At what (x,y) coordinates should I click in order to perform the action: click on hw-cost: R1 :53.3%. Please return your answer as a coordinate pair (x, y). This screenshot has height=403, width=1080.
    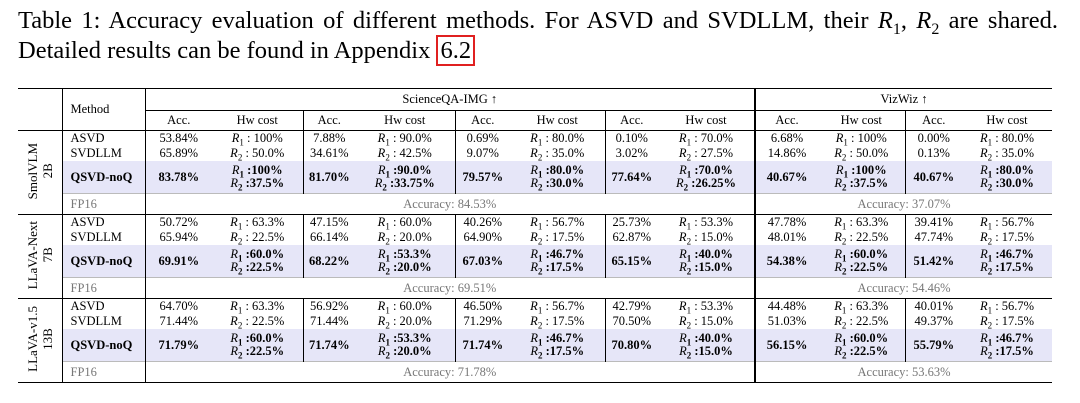
    Looking at the image, I should click on (404, 255).